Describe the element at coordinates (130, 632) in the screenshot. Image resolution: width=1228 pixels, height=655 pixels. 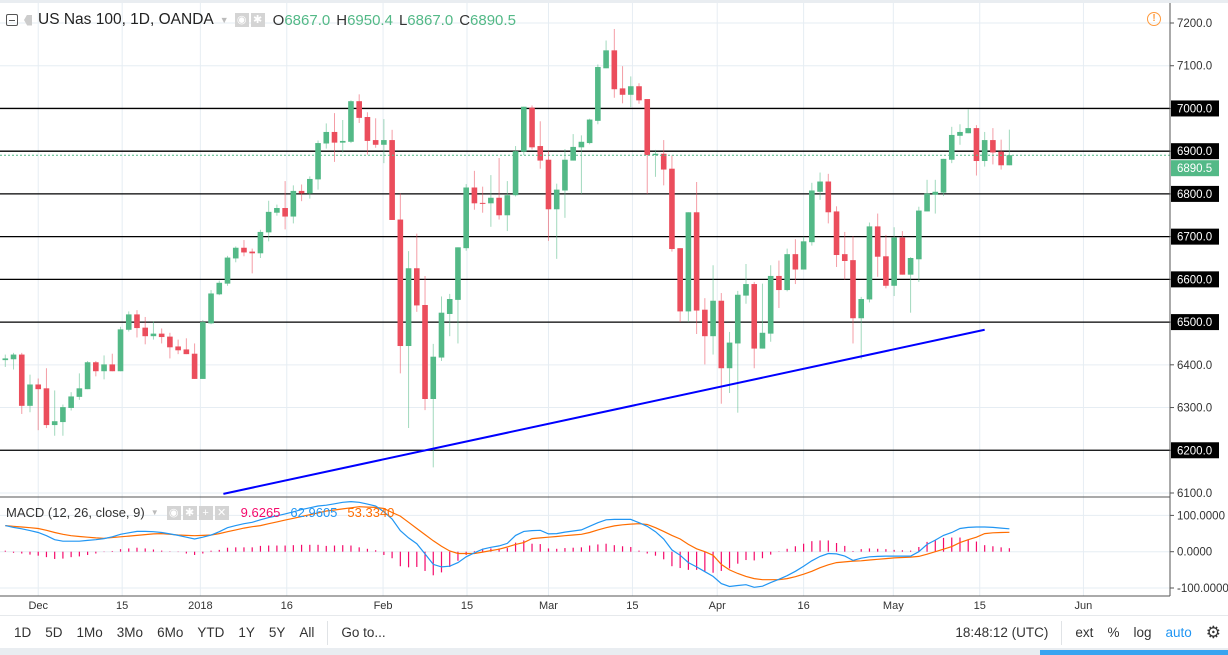
I see `range-3mo: 3Mo` at that location.